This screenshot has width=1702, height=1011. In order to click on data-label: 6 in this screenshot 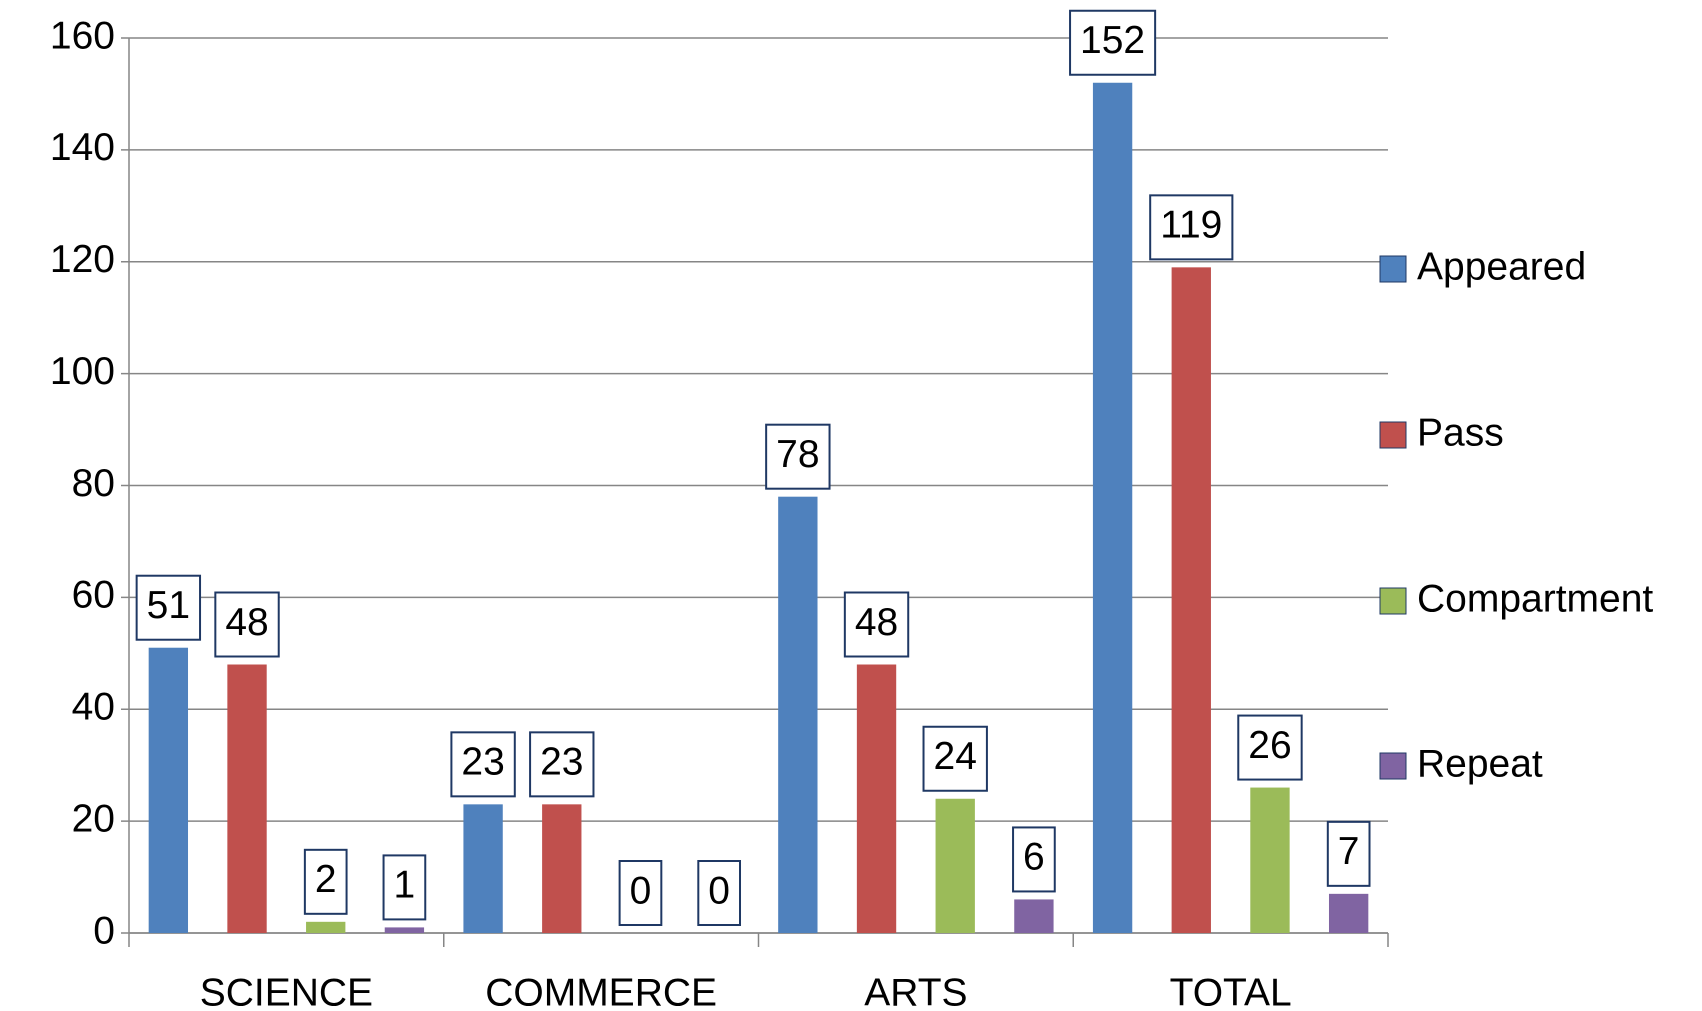, I will do `click(1034, 857)`.